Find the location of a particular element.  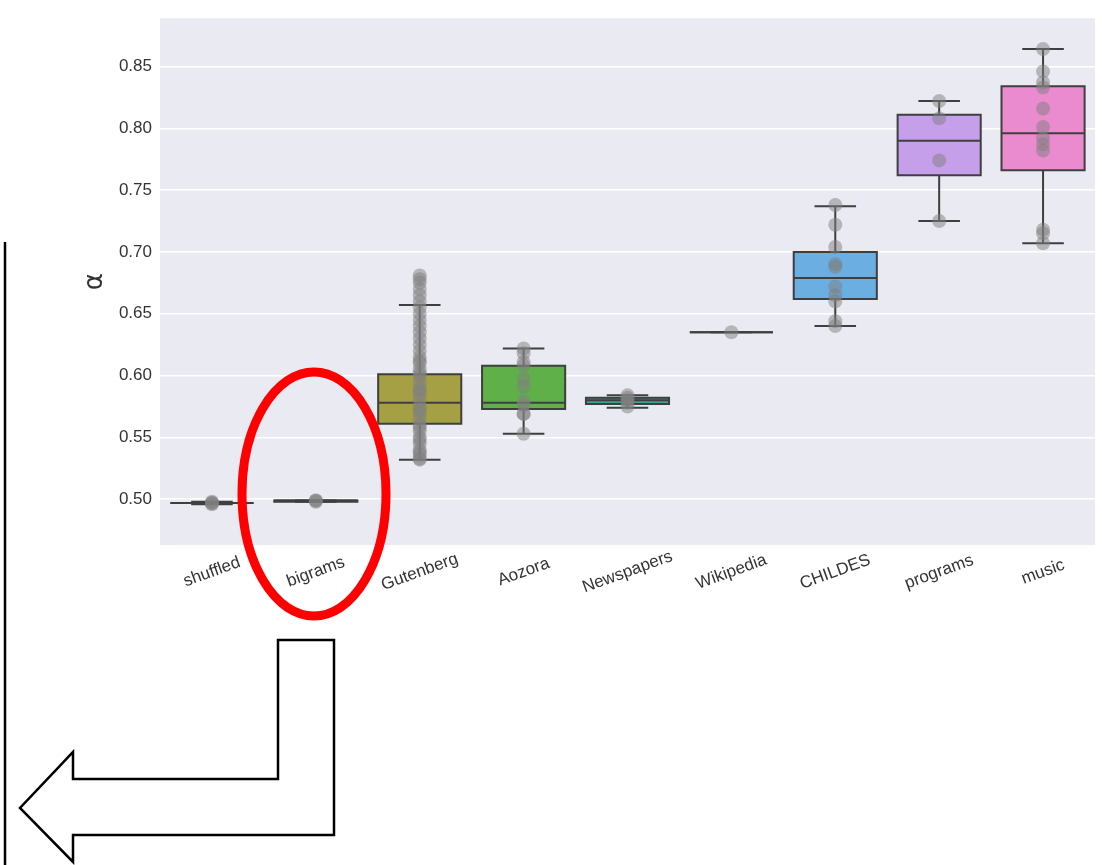

y-tick-label: 0.80 is located at coordinates (135, 127).